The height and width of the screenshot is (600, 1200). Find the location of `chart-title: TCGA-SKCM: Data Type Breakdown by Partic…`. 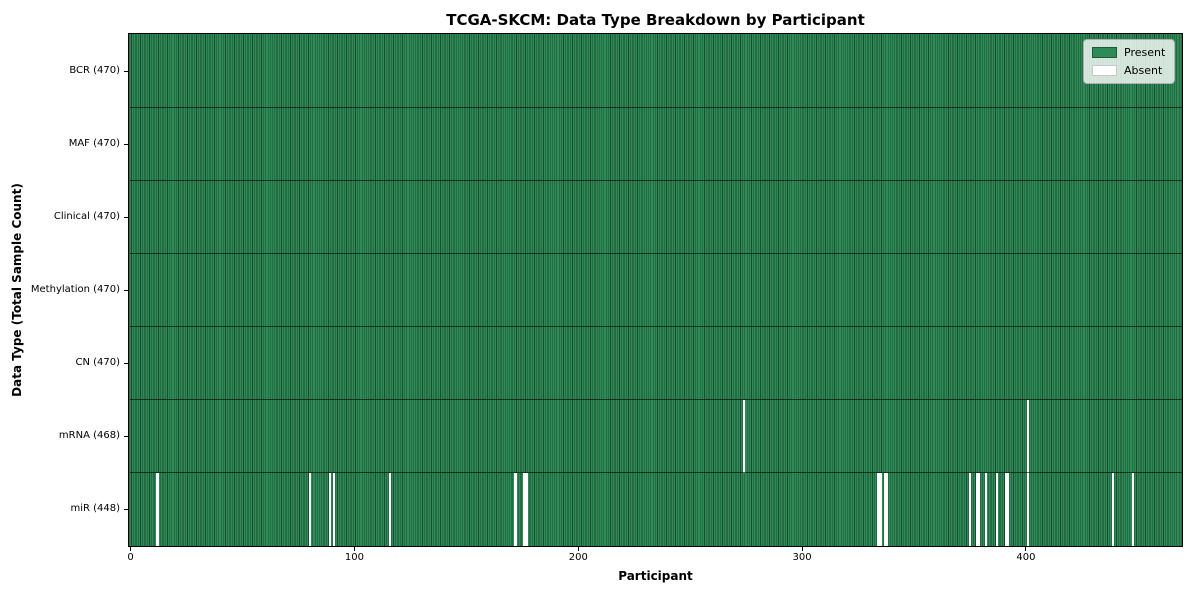

chart-title: TCGA-SKCM: Data Type Breakdown by Partic… is located at coordinates (655, 20).